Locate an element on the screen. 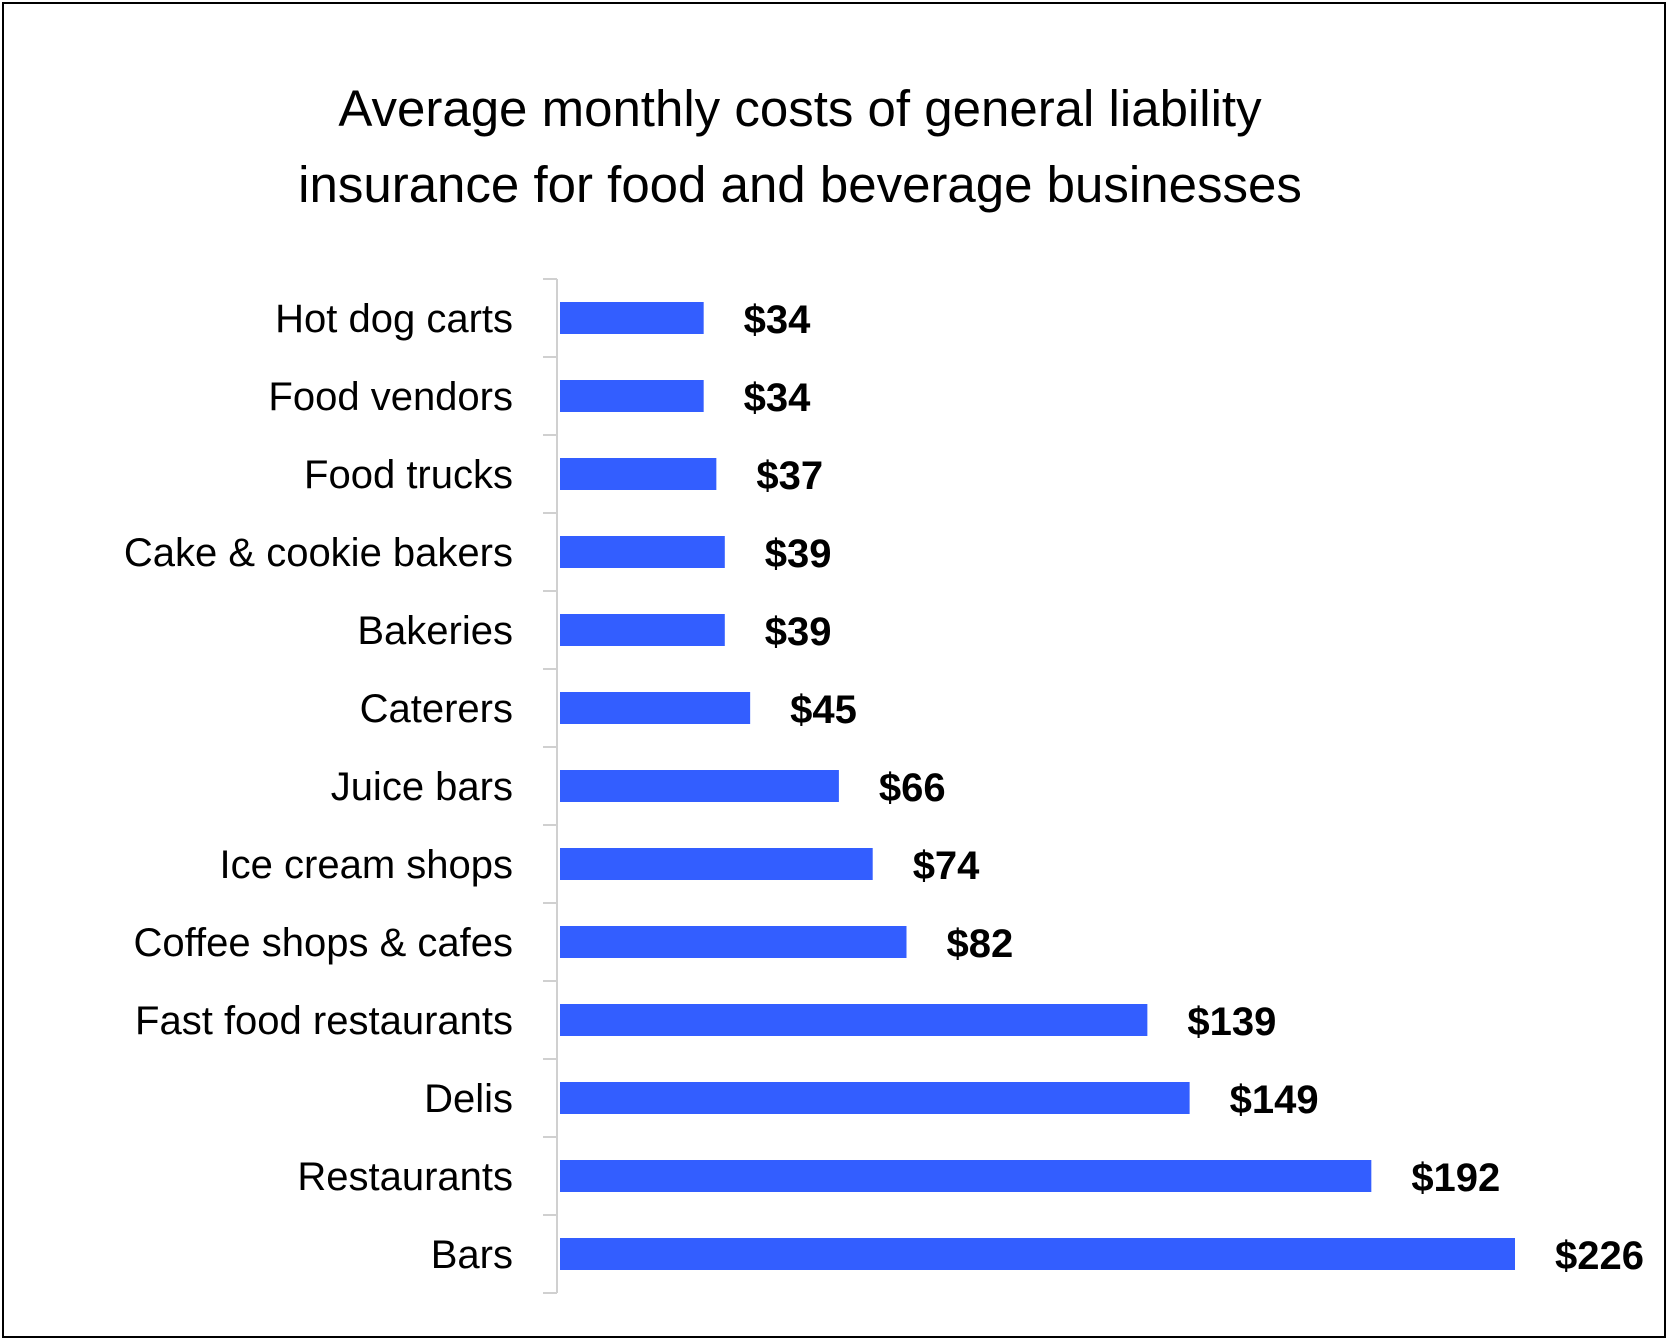 Image resolution: width=1672 pixels, height=1344 pixels. category-label: Fast food restaurants is located at coordinates (324, 1021).